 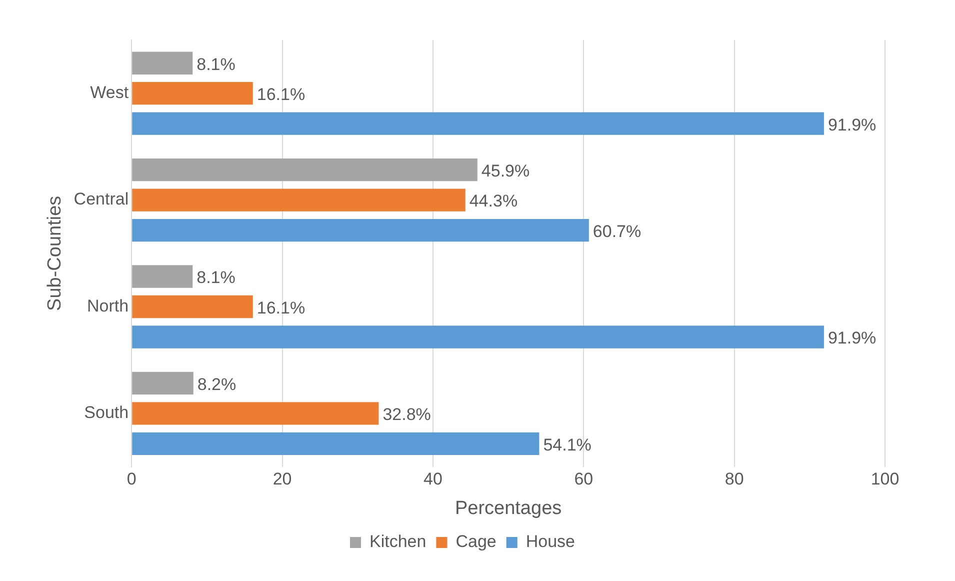 What do you see at coordinates (617, 231) in the screenshot?
I see `data-label: 60.7%` at bounding box center [617, 231].